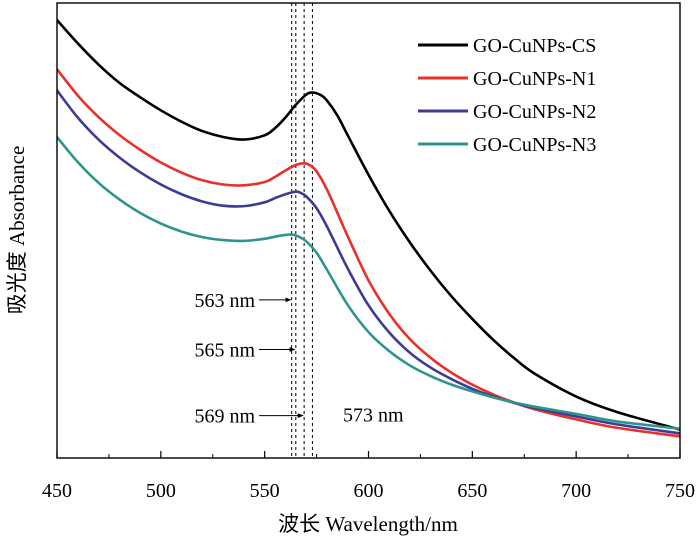 The height and width of the screenshot is (543, 700). I want to click on x-tick-label: 750, so click(680, 491).